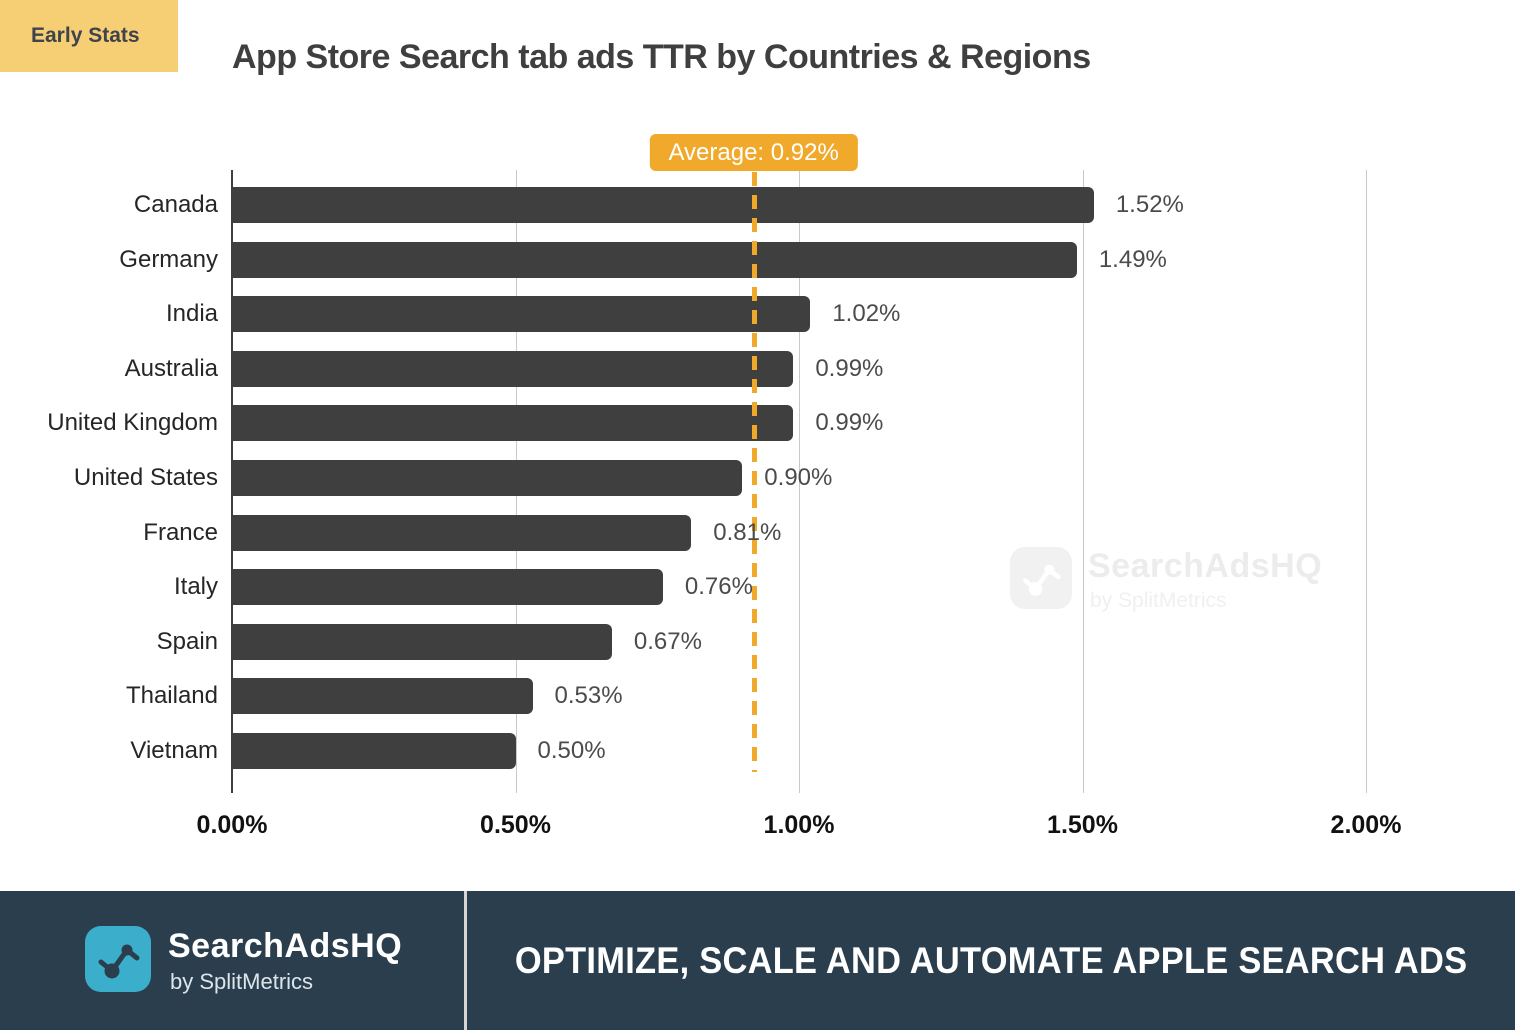 The image size is (1515, 1030). I want to click on category-label: France, so click(180, 532).